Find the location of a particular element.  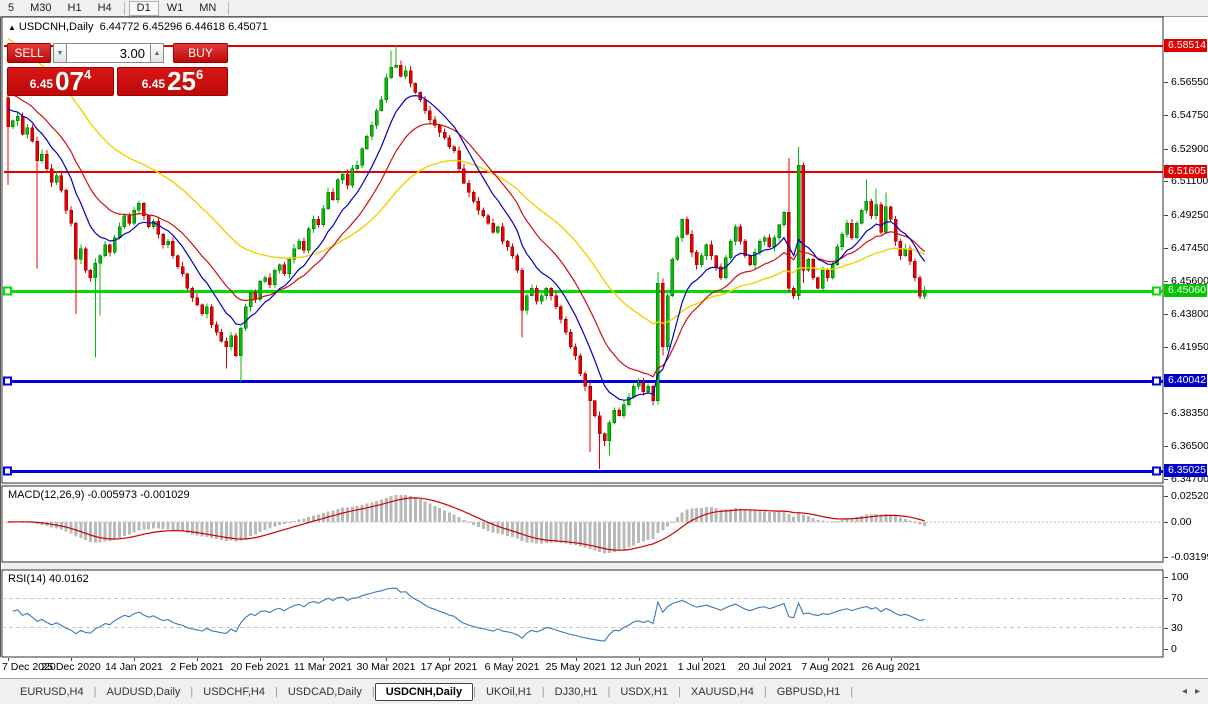

date-label: 14 Jan 2021 is located at coordinates (134, 667).